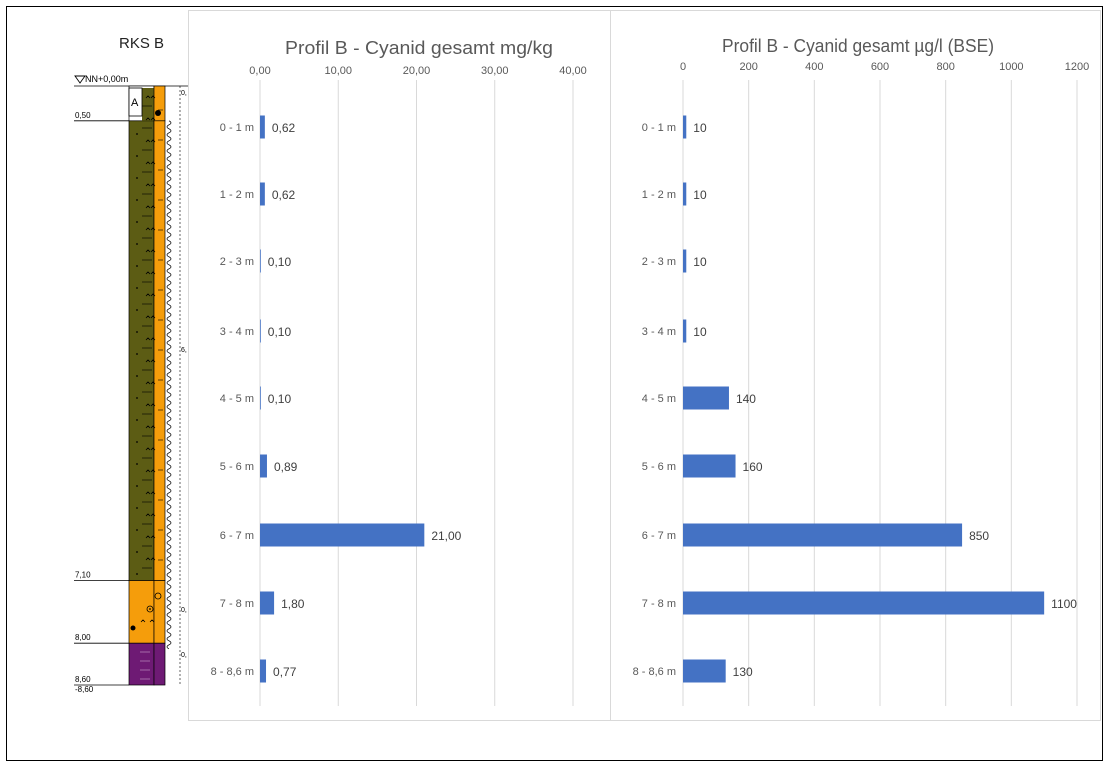 The image size is (1109, 772). Describe the element at coordinates (659, 332) in the screenshot. I see `c2-category-label: 3 - 4 m` at that location.